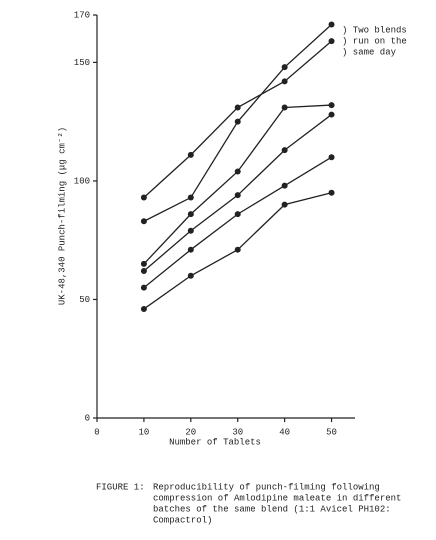  Describe the element at coordinates (96, 432) in the screenshot. I see `x-tick-label: 0` at that location.